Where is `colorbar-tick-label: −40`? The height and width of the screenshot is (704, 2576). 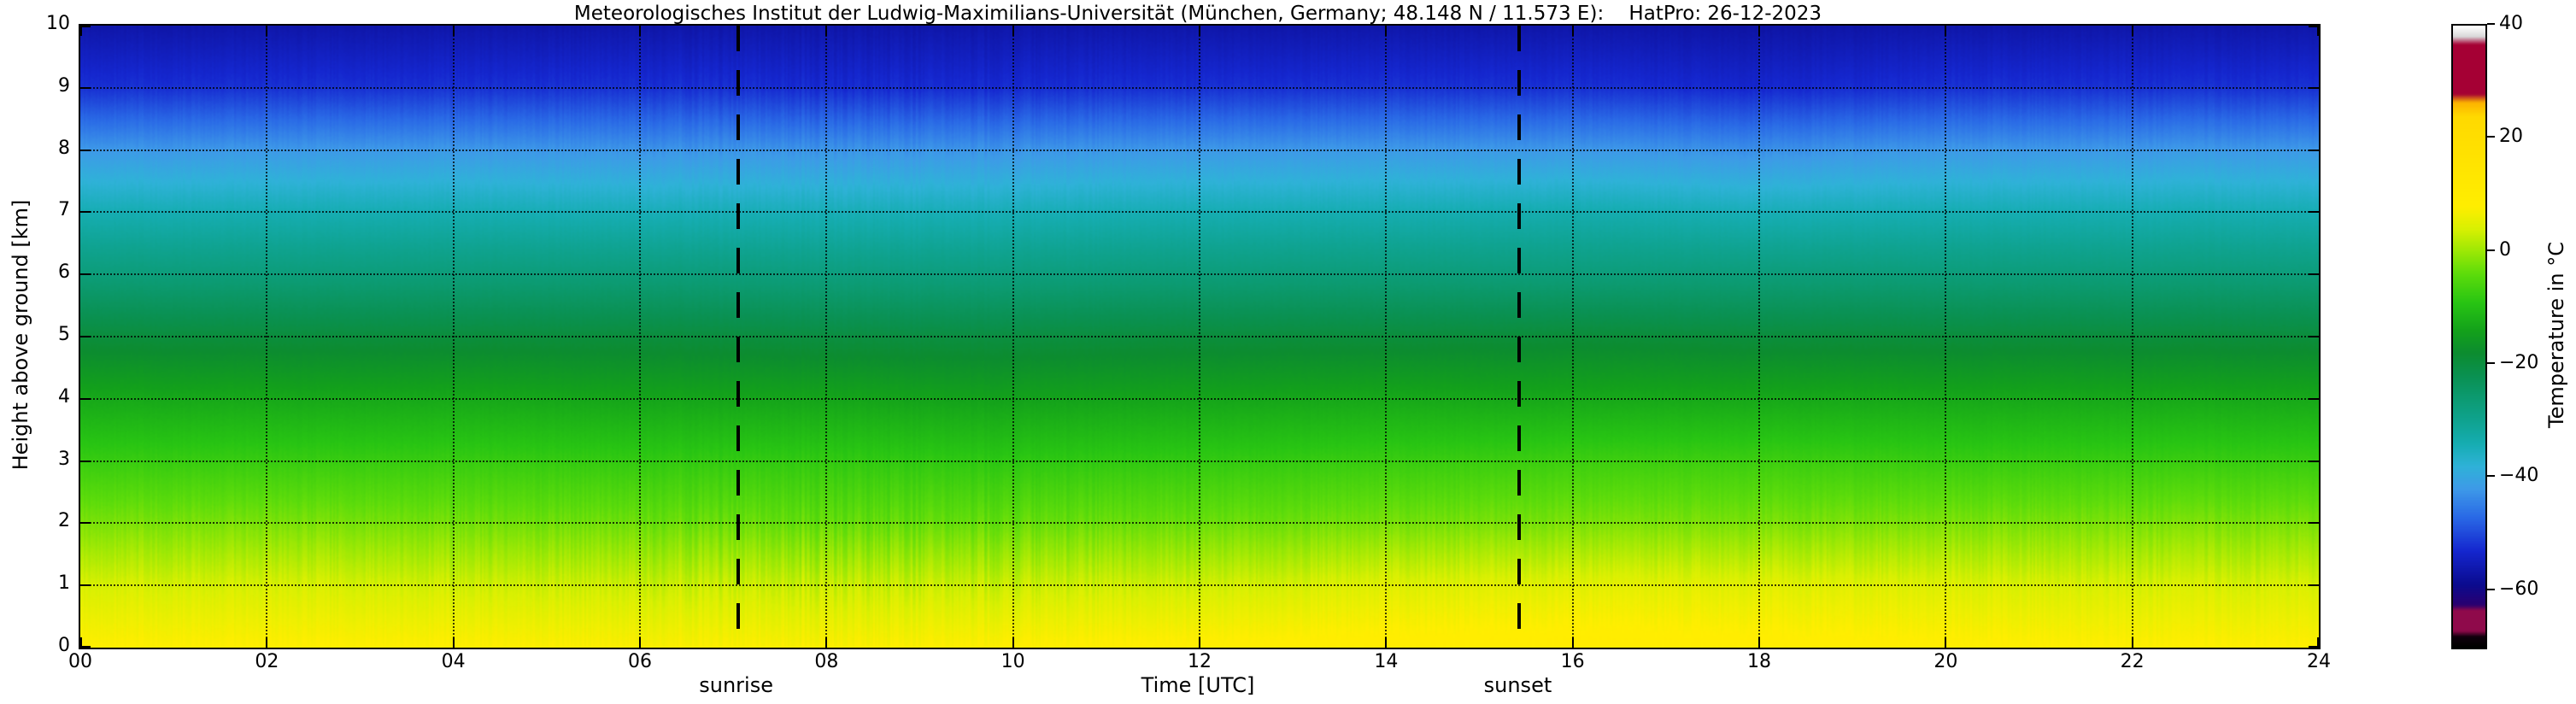
colorbar-tick-label: −40 is located at coordinates (2519, 476).